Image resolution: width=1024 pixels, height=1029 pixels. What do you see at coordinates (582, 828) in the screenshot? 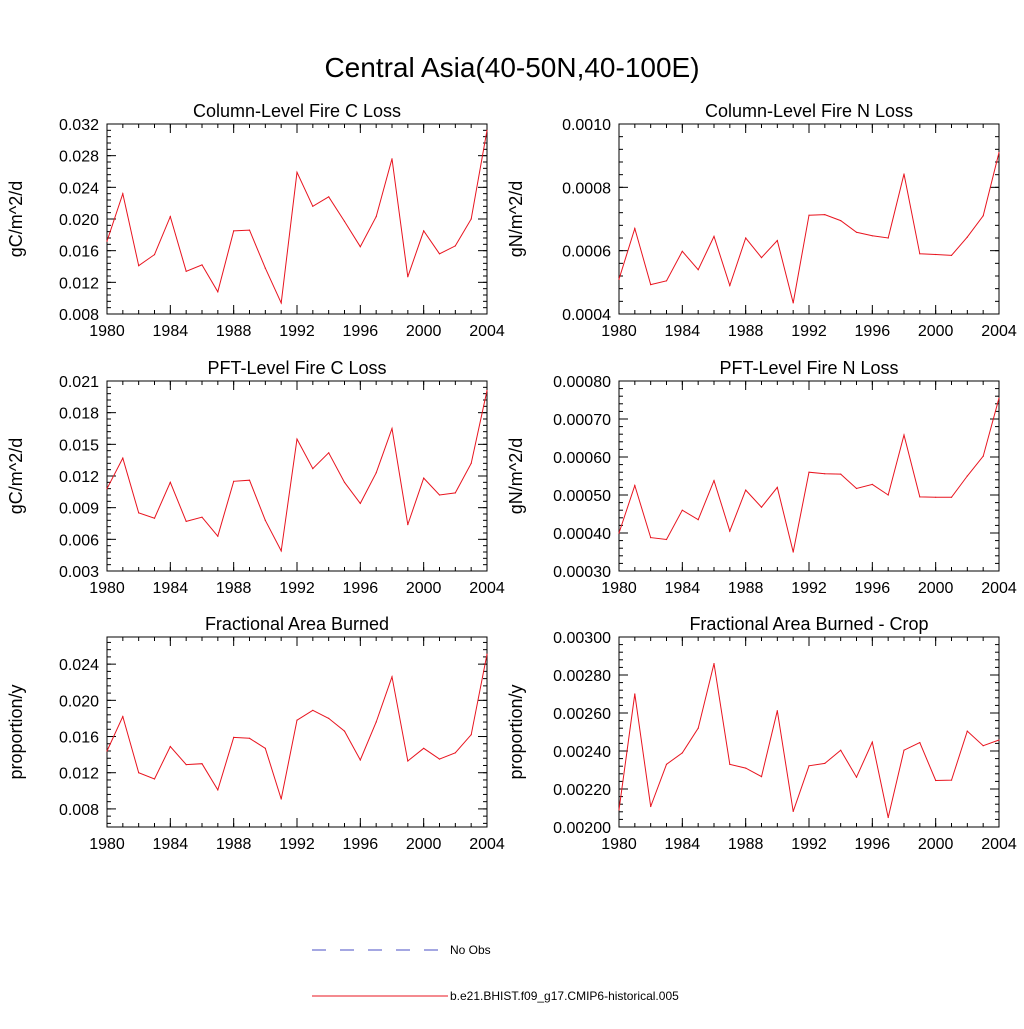
I see `y-tick-label: 0.00200` at bounding box center [582, 828].